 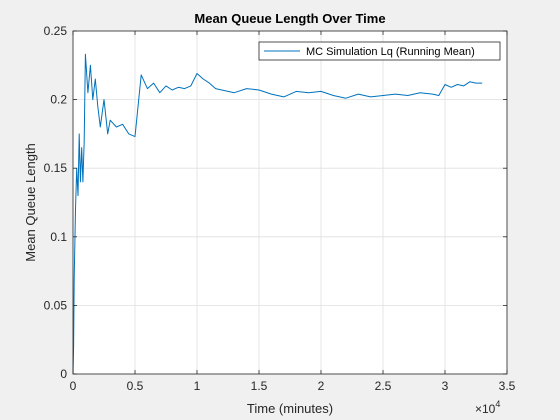 What do you see at coordinates (289, 18) in the screenshot?
I see `chart-title: Mean Queue Length Over Time` at bounding box center [289, 18].